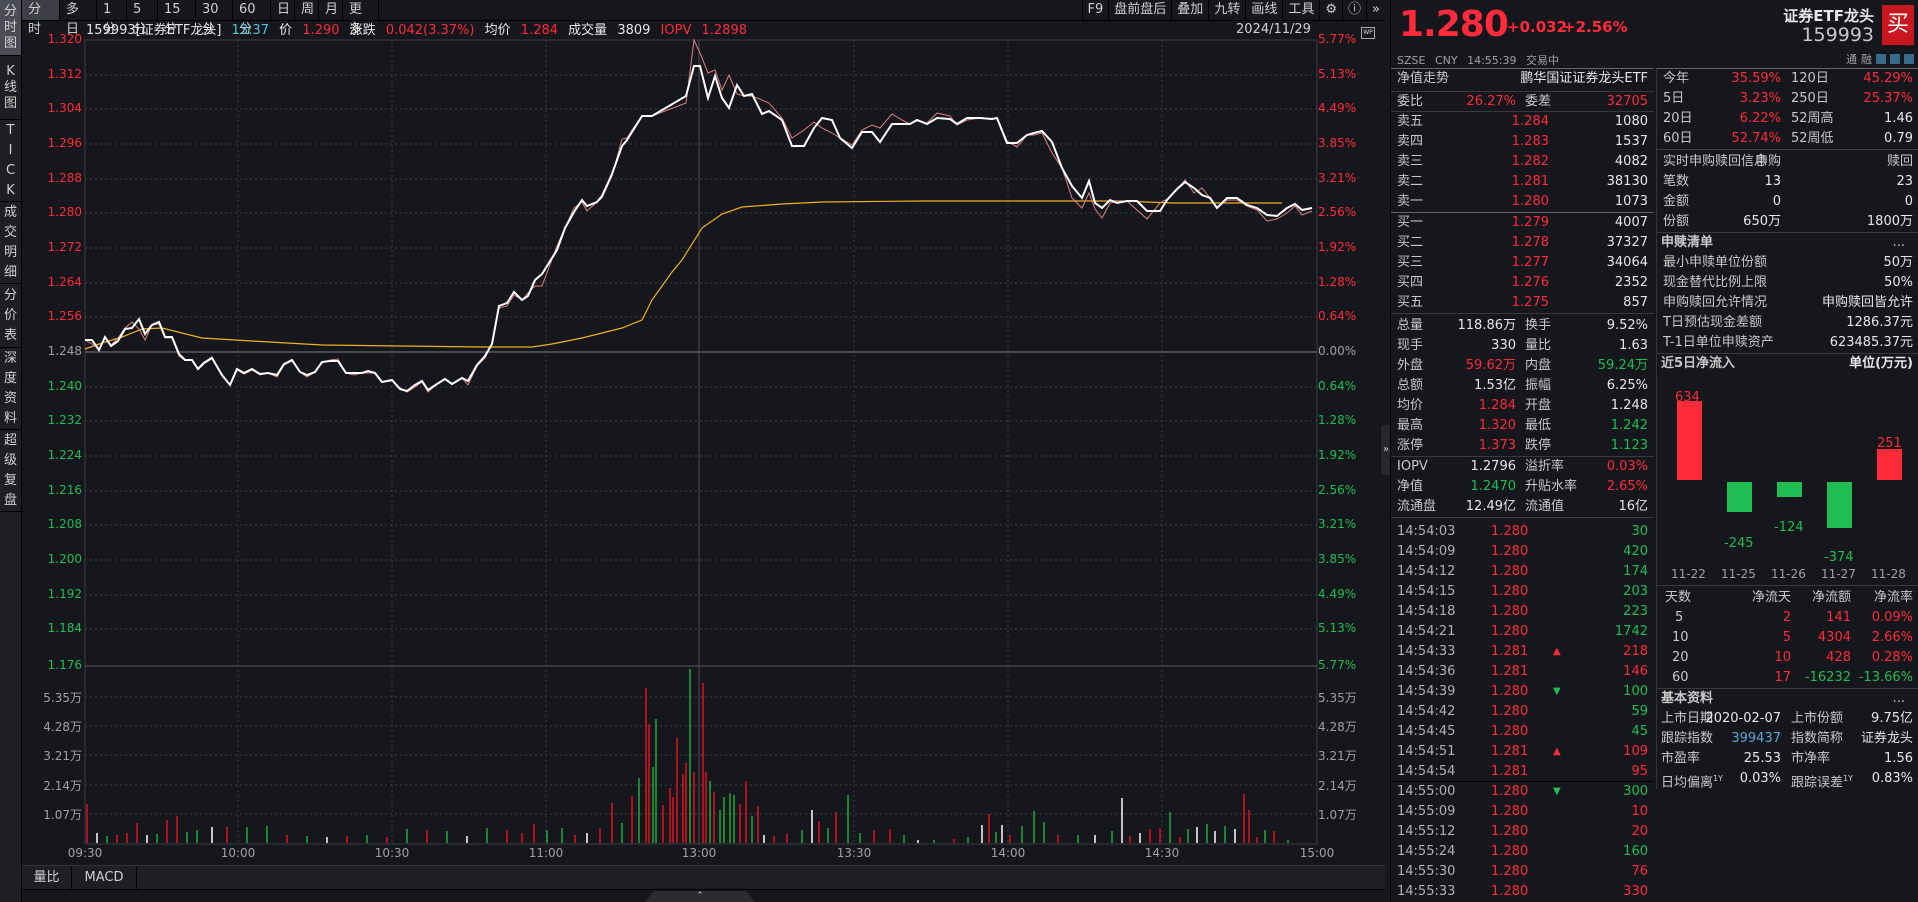  I want to click on sidebar-item-intraday: 分时图, so click(10, 28).